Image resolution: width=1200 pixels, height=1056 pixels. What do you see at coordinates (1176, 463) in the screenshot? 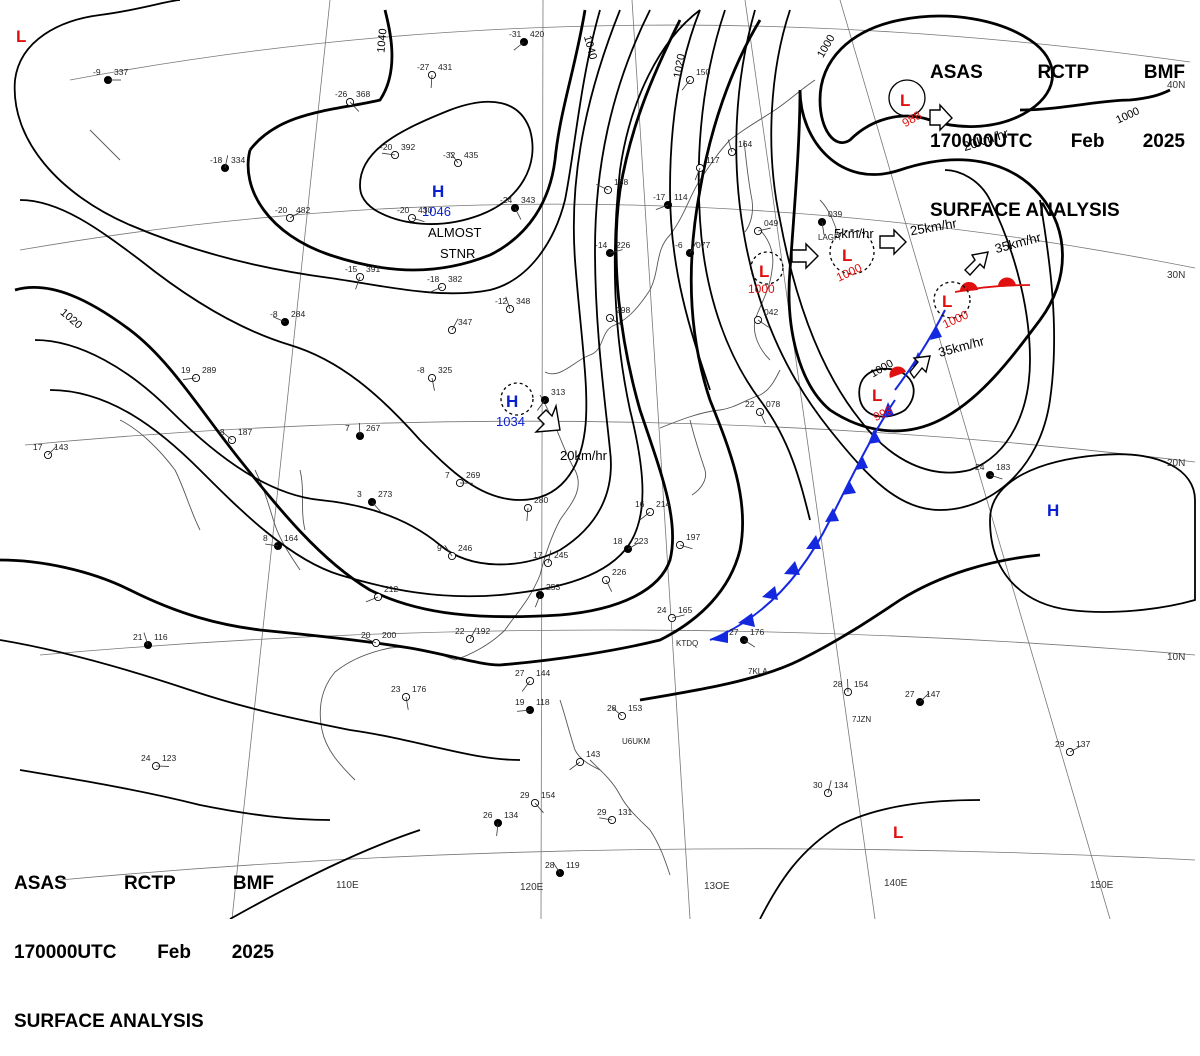
I see `latitude-label: 20N` at bounding box center [1176, 463].